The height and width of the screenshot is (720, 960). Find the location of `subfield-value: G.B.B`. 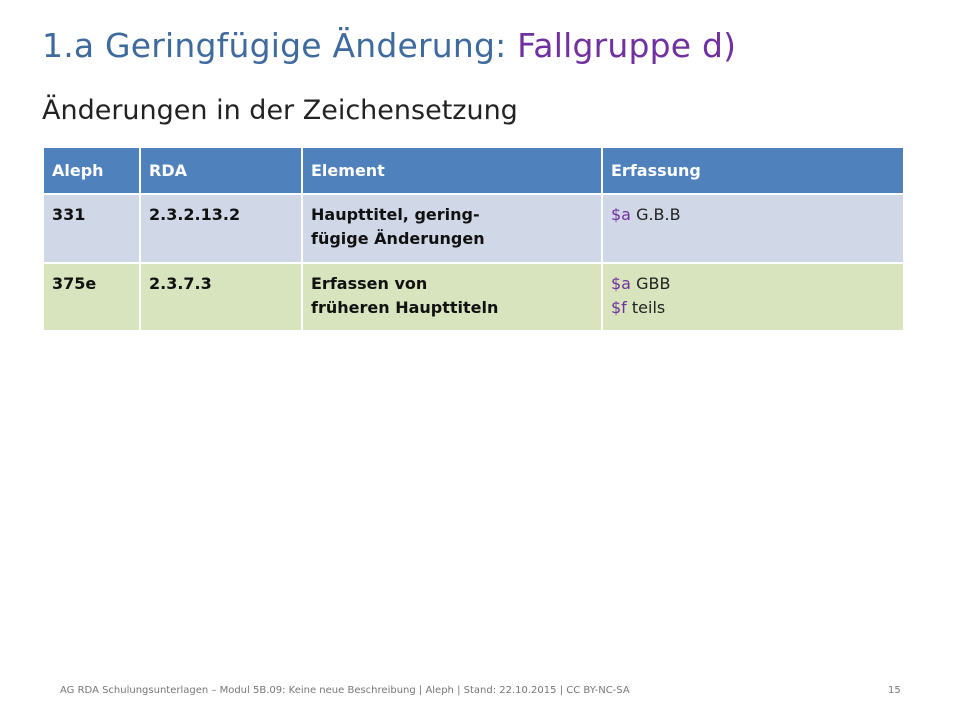

subfield-value: G.B.B is located at coordinates (655, 214).